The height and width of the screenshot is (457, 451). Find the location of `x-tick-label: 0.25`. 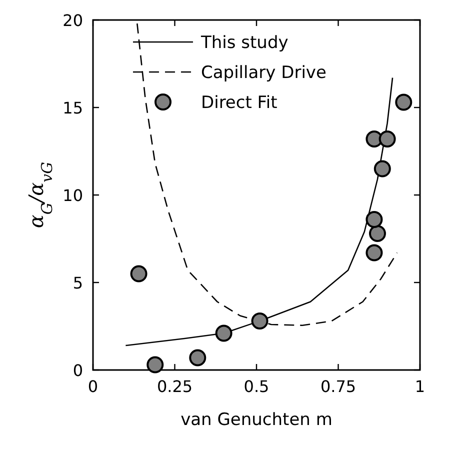

x-tick-label: 0.25 is located at coordinates (174, 386).